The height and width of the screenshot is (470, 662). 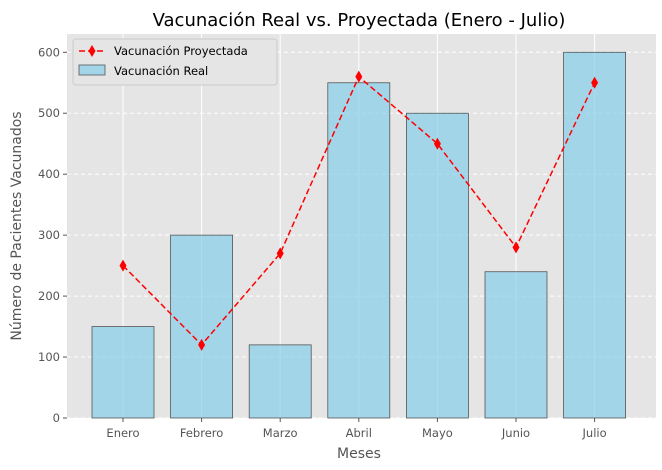 I want to click on x-axis-label: Meses, so click(x=359, y=454).